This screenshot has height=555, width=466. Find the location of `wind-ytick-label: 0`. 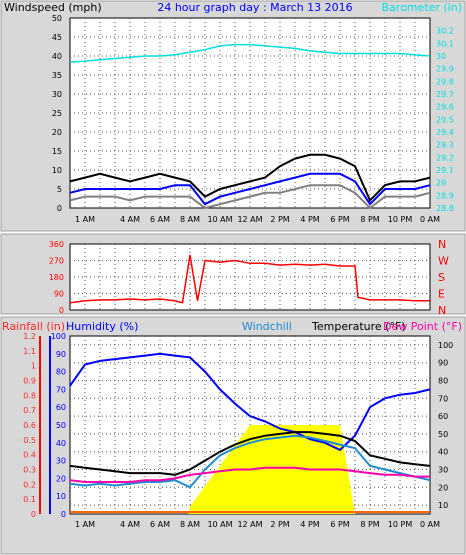

wind-ytick-label: 0 is located at coordinates (59, 208).